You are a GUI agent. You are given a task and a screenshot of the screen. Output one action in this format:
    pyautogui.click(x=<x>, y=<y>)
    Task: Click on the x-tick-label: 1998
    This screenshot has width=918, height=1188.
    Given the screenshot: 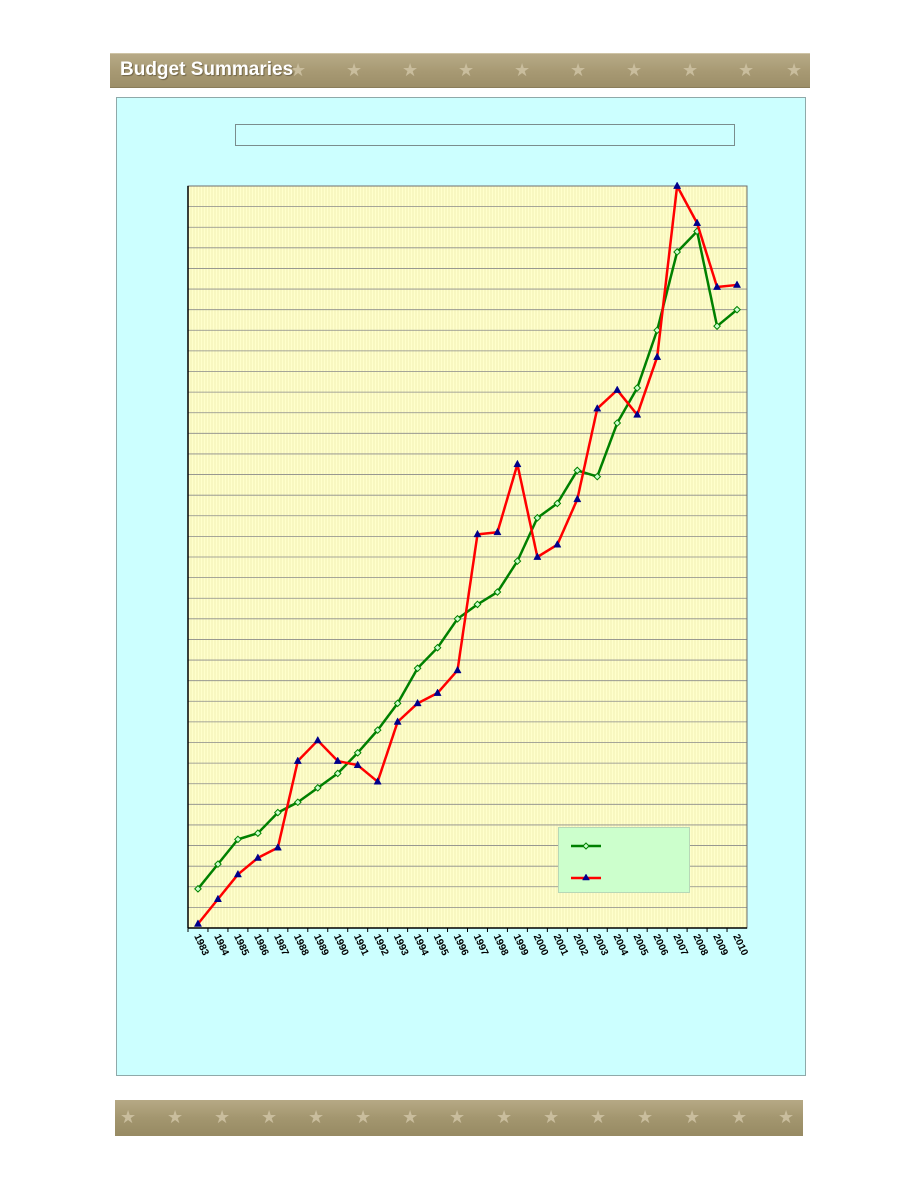 What is the action you would take?
    pyautogui.click(x=501, y=945)
    